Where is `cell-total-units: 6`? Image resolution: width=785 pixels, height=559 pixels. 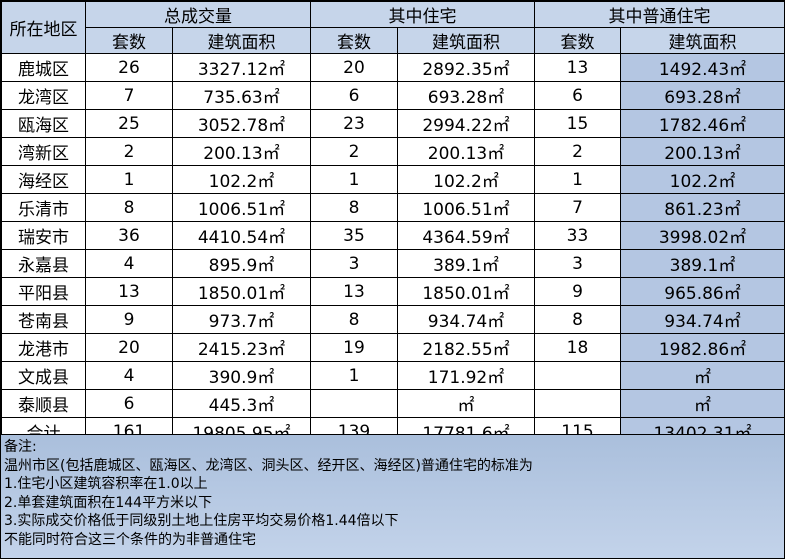
cell-total-units: 6 is located at coordinates (129, 403).